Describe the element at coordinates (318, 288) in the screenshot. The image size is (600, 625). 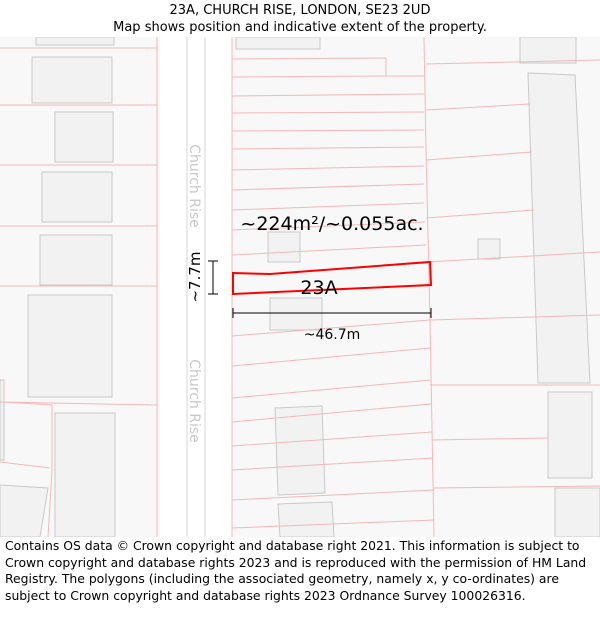
I see `plot-label: 23A` at that location.